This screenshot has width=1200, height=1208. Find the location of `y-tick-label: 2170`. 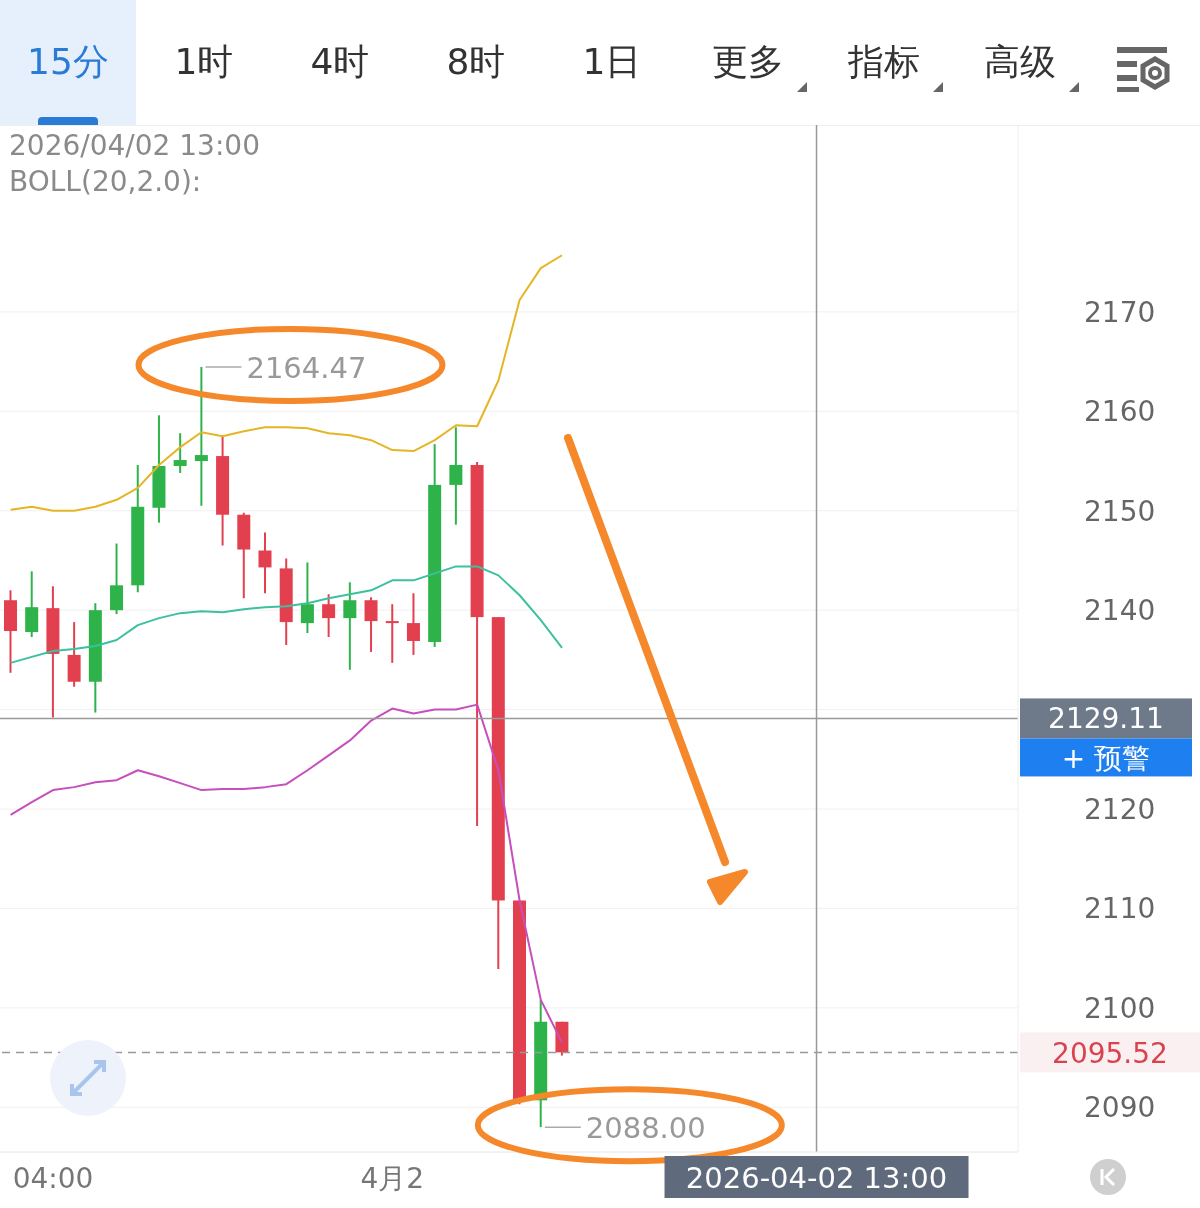

y-tick-label: 2170 is located at coordinates (1120, 312).